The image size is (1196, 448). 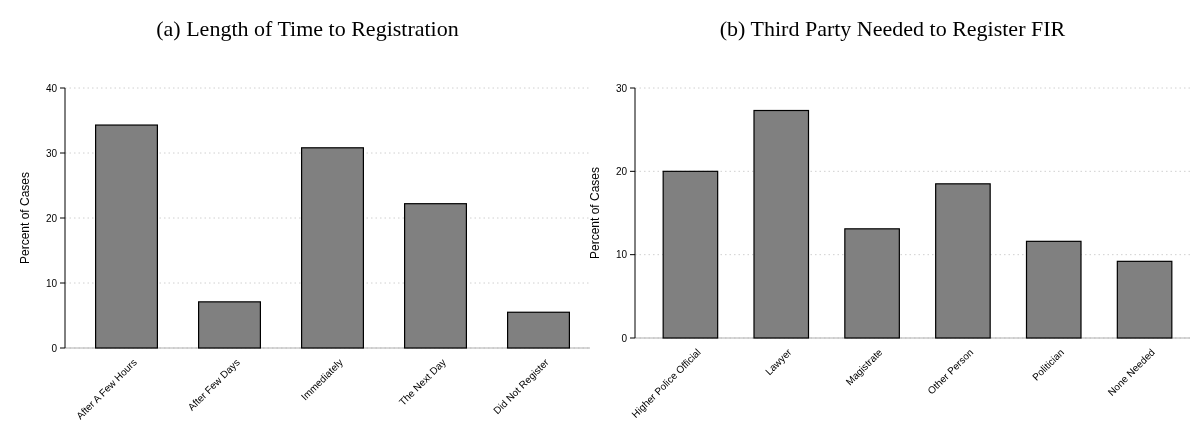 I want to click on y-tick-label: 40, so click(x=51, y=88).